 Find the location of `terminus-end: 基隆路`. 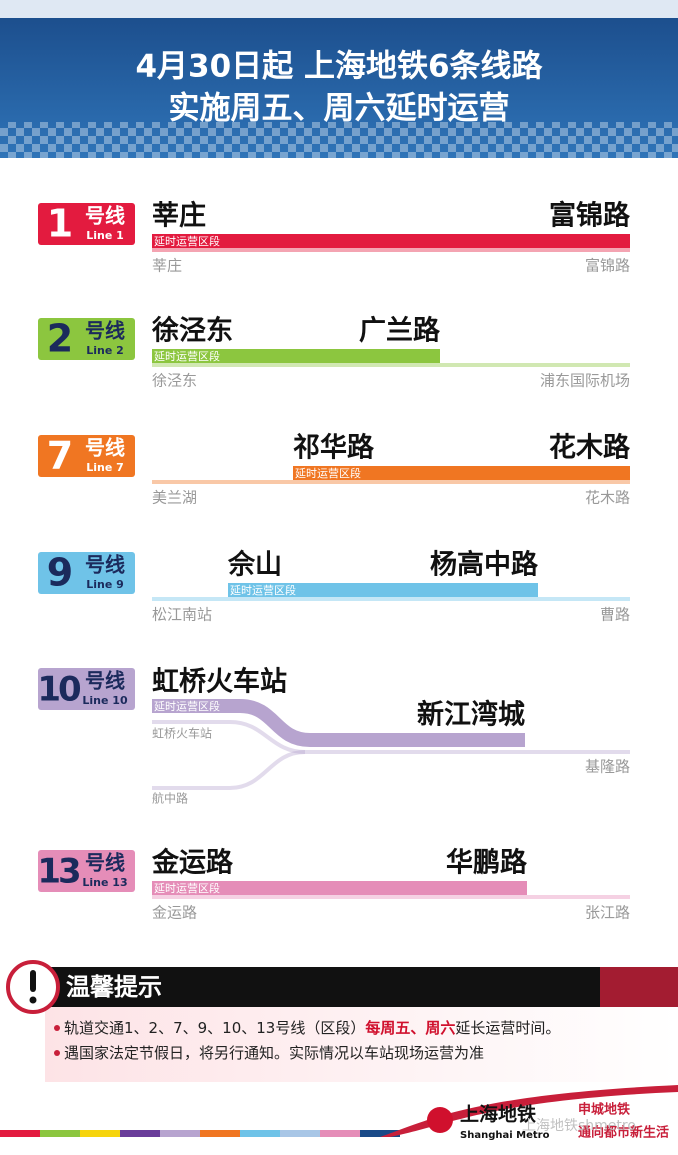

terminus-end: 基隆路 is located at coordinates (607, 767).